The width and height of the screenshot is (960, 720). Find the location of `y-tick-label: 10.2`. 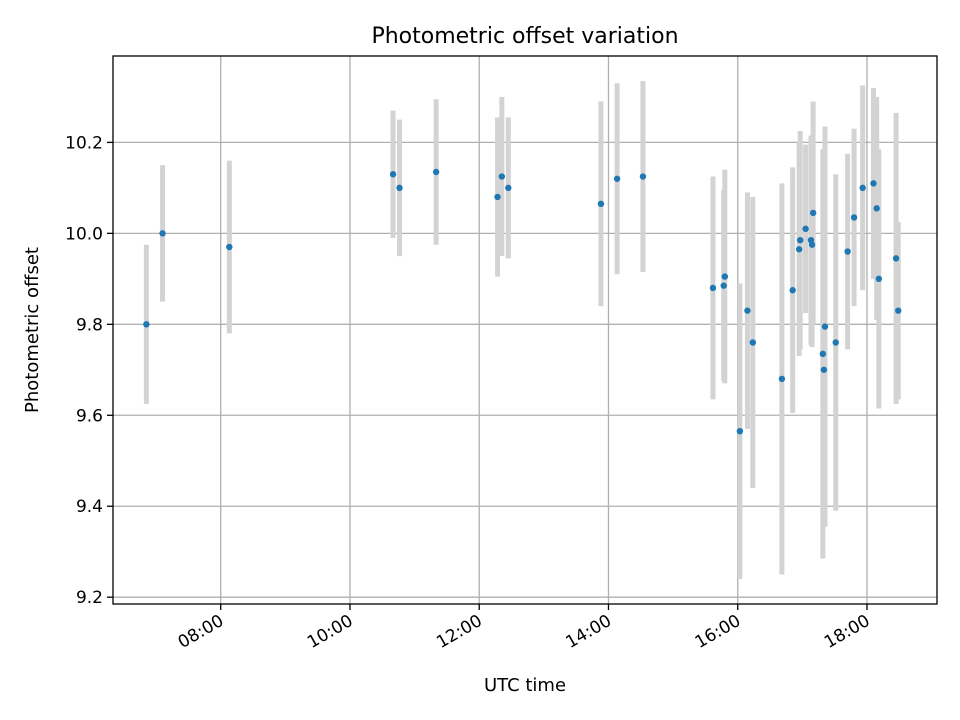

y-tick-label: 10.2 is located at coordinates (84, 143).